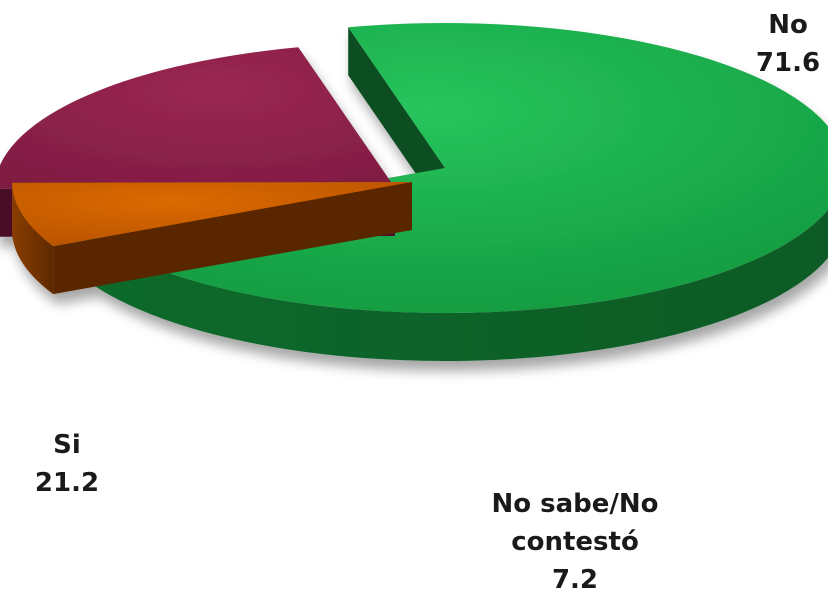  I want to click on slice-value-0: 71.6, so click(788, 63).